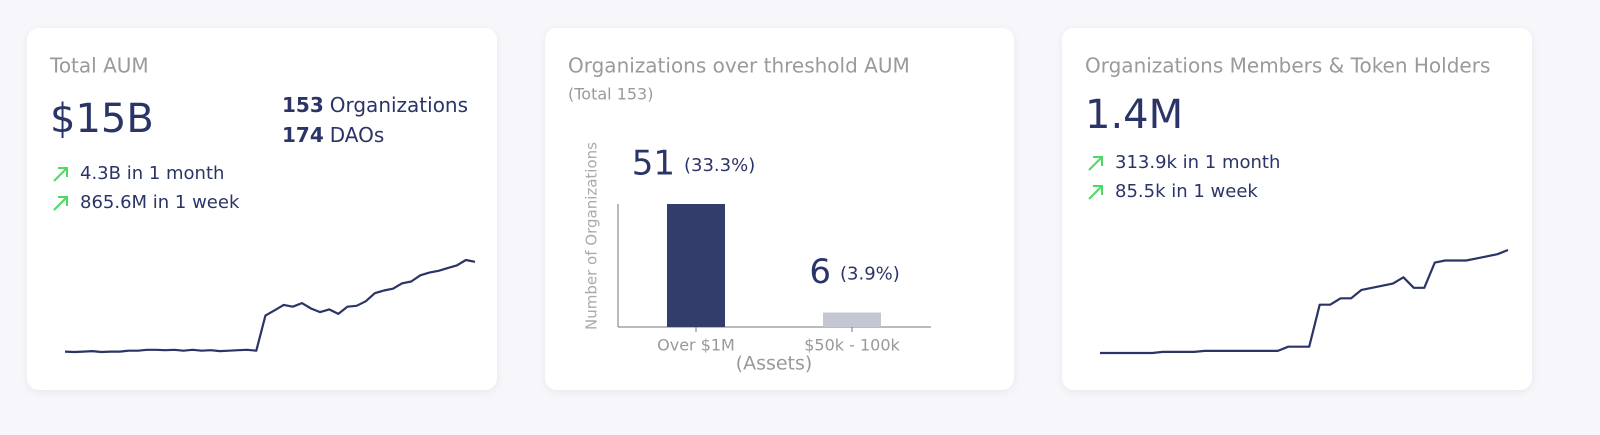  Describe the element at coordinates (102, 119) in the screenshot. I see `card-value: $15B` at that location.